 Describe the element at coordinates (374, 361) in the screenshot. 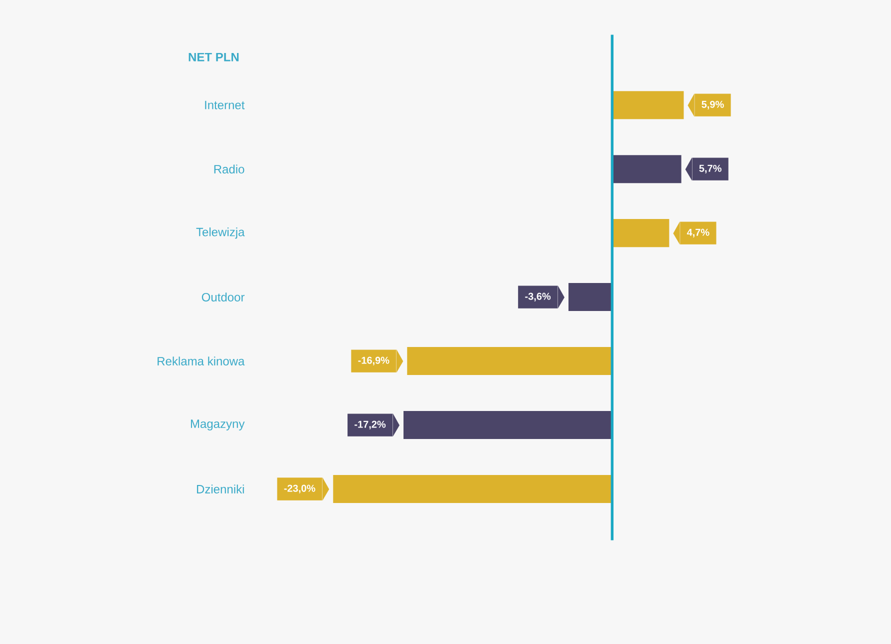

I see `data-label: -16,9%` at that location.